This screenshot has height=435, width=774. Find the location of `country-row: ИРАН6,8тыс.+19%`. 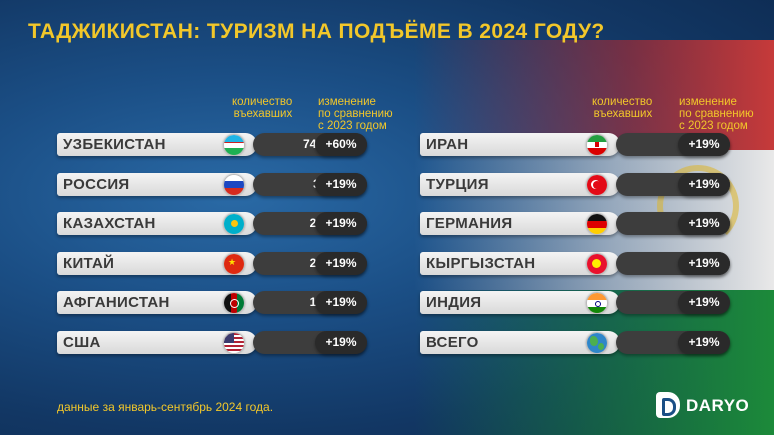

country-row: ИРАН6,8тыс.+19% is located at coordinates (575, 144).